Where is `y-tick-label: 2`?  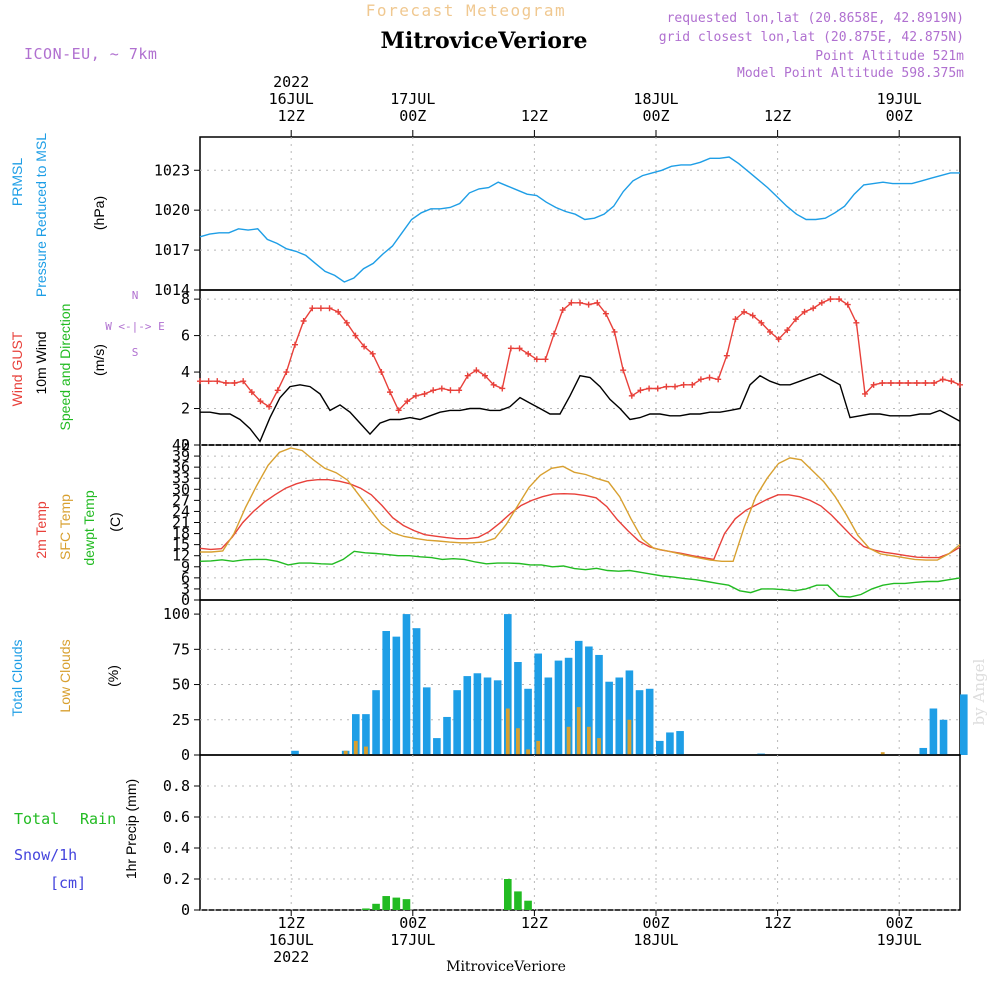
y-tick-label: 2 is located at coordinates (185, 409).